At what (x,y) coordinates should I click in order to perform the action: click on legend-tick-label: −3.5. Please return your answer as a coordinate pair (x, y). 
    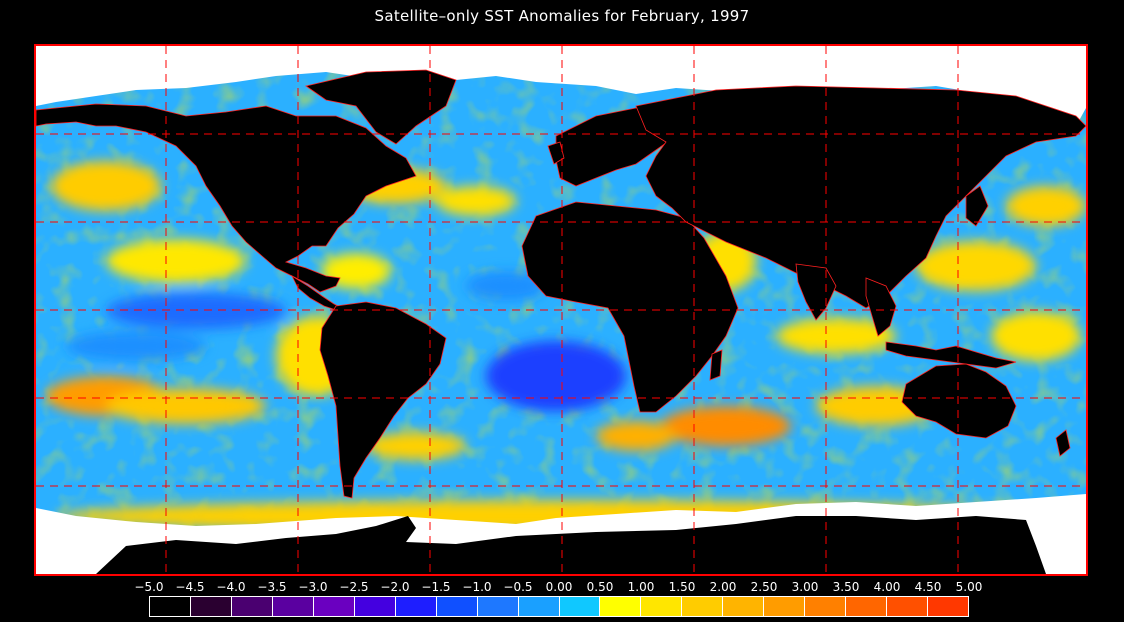
    Looking at the image, I should click on (272, 587).